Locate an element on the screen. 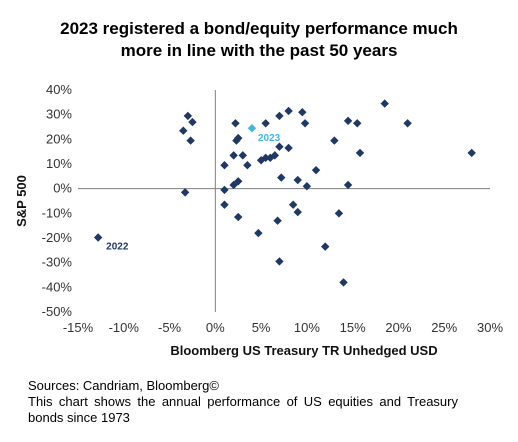 The height and width of the screenshot is (442, 518). y-tick-label: -50% is located at coordinates (57, 311).